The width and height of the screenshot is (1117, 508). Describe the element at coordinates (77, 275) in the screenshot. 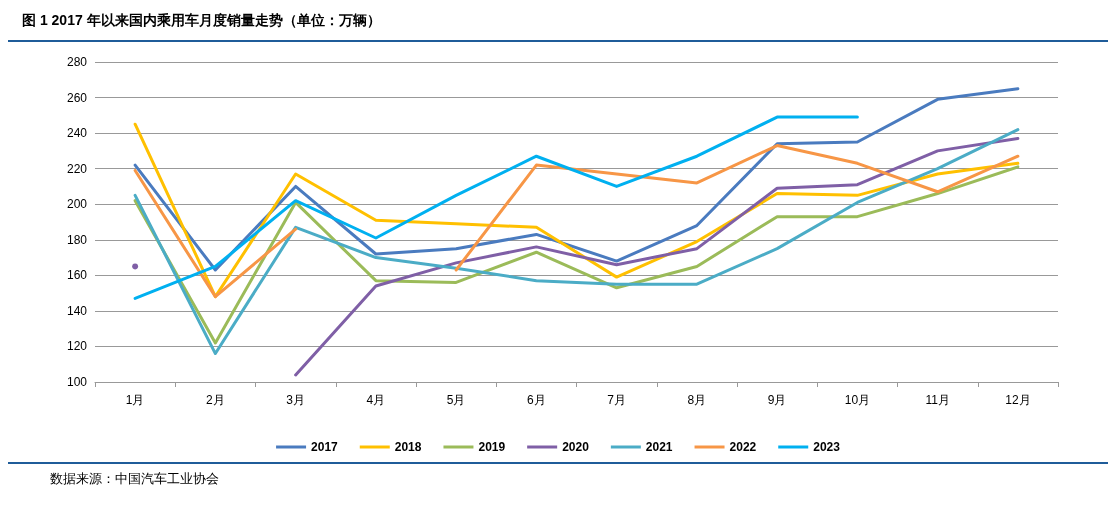

I see `y-tick-label: 160` at that location.